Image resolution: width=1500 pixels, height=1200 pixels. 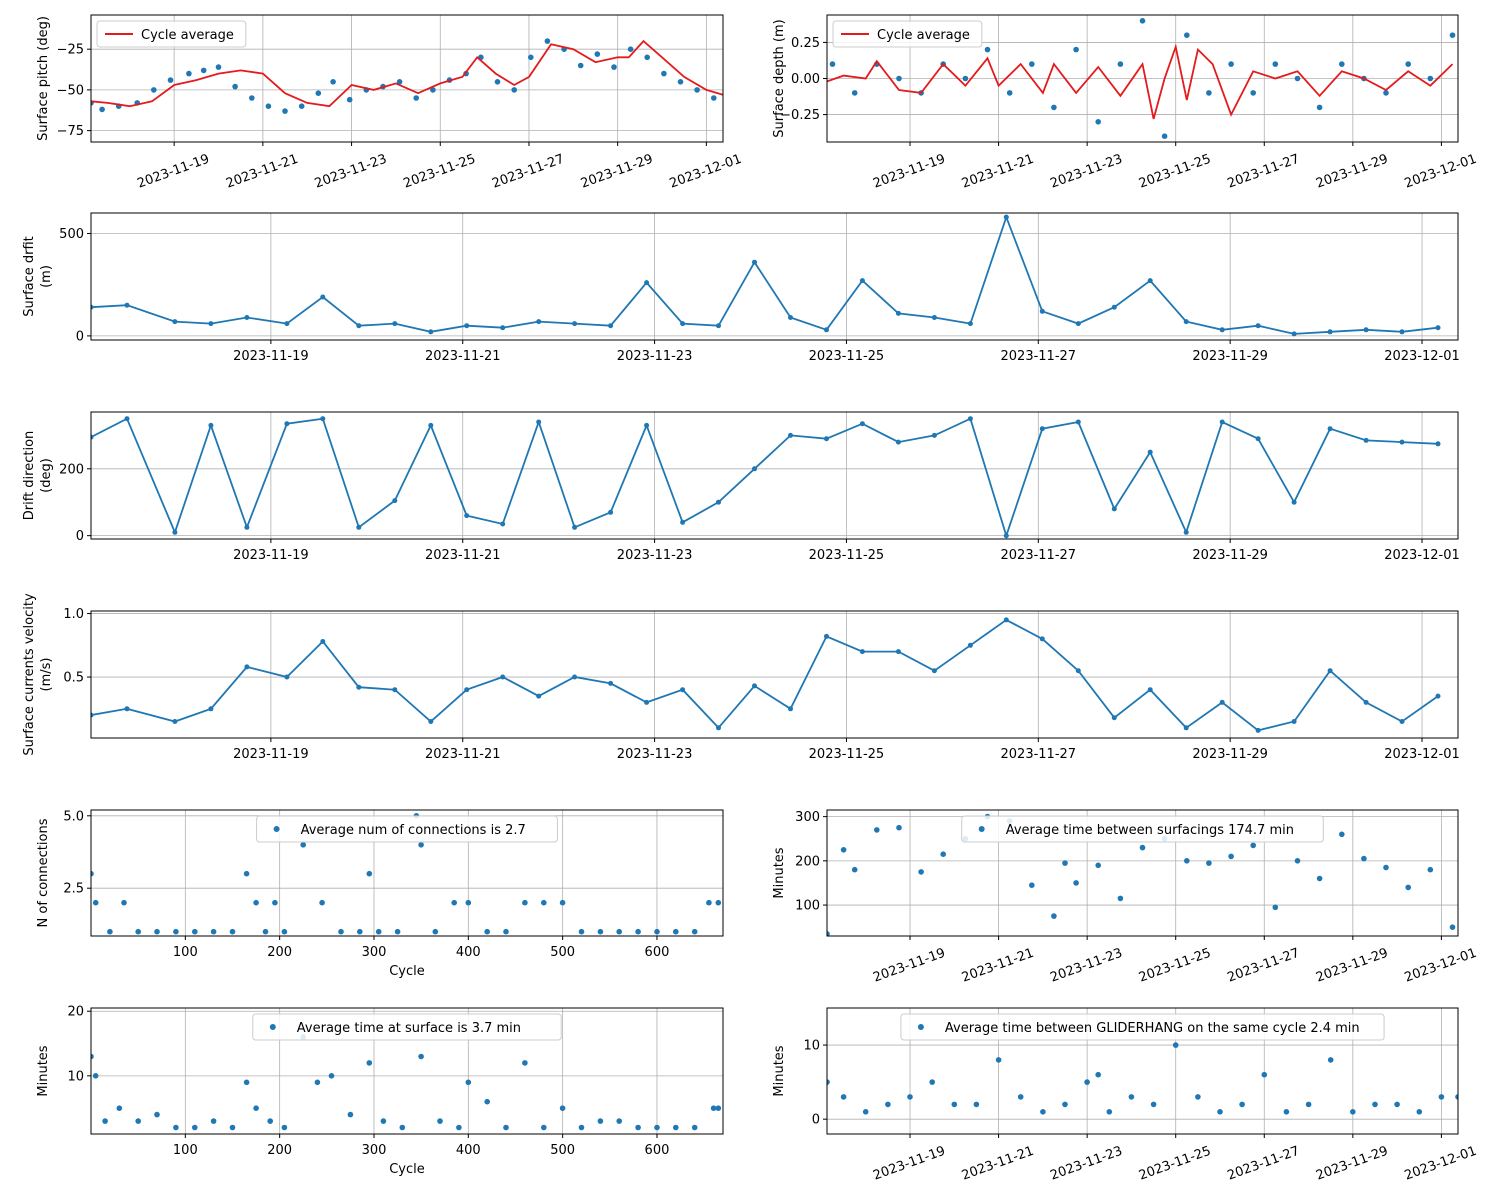 What do you see at coordinates (1086, 1164) in the screenshot?
I see `x-tick-label: 2023-11-23` at bounding box center [1086, 1164].